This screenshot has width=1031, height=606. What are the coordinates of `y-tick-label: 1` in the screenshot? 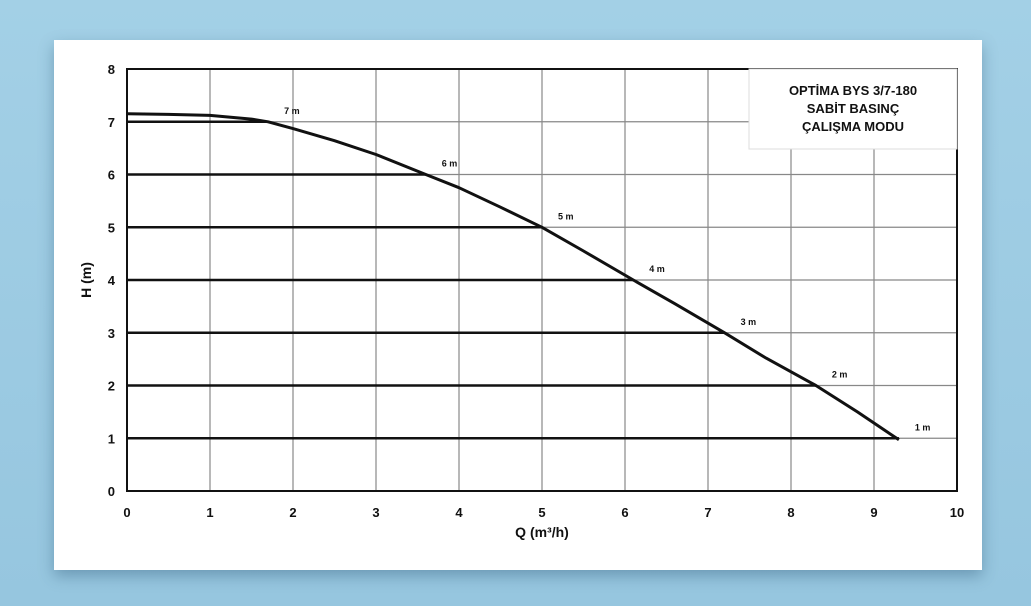 It's located at (111, 438).